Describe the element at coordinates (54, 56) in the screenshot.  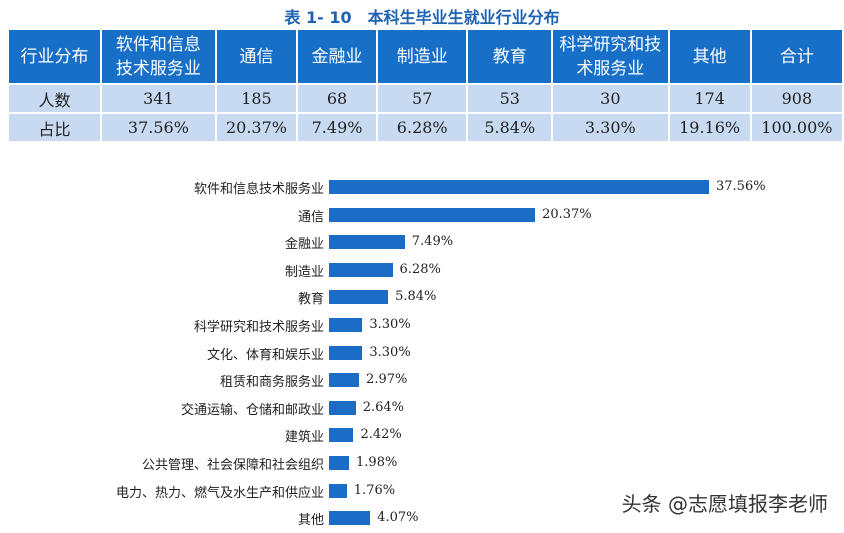
I see `column-header: 行业分布` at that location.